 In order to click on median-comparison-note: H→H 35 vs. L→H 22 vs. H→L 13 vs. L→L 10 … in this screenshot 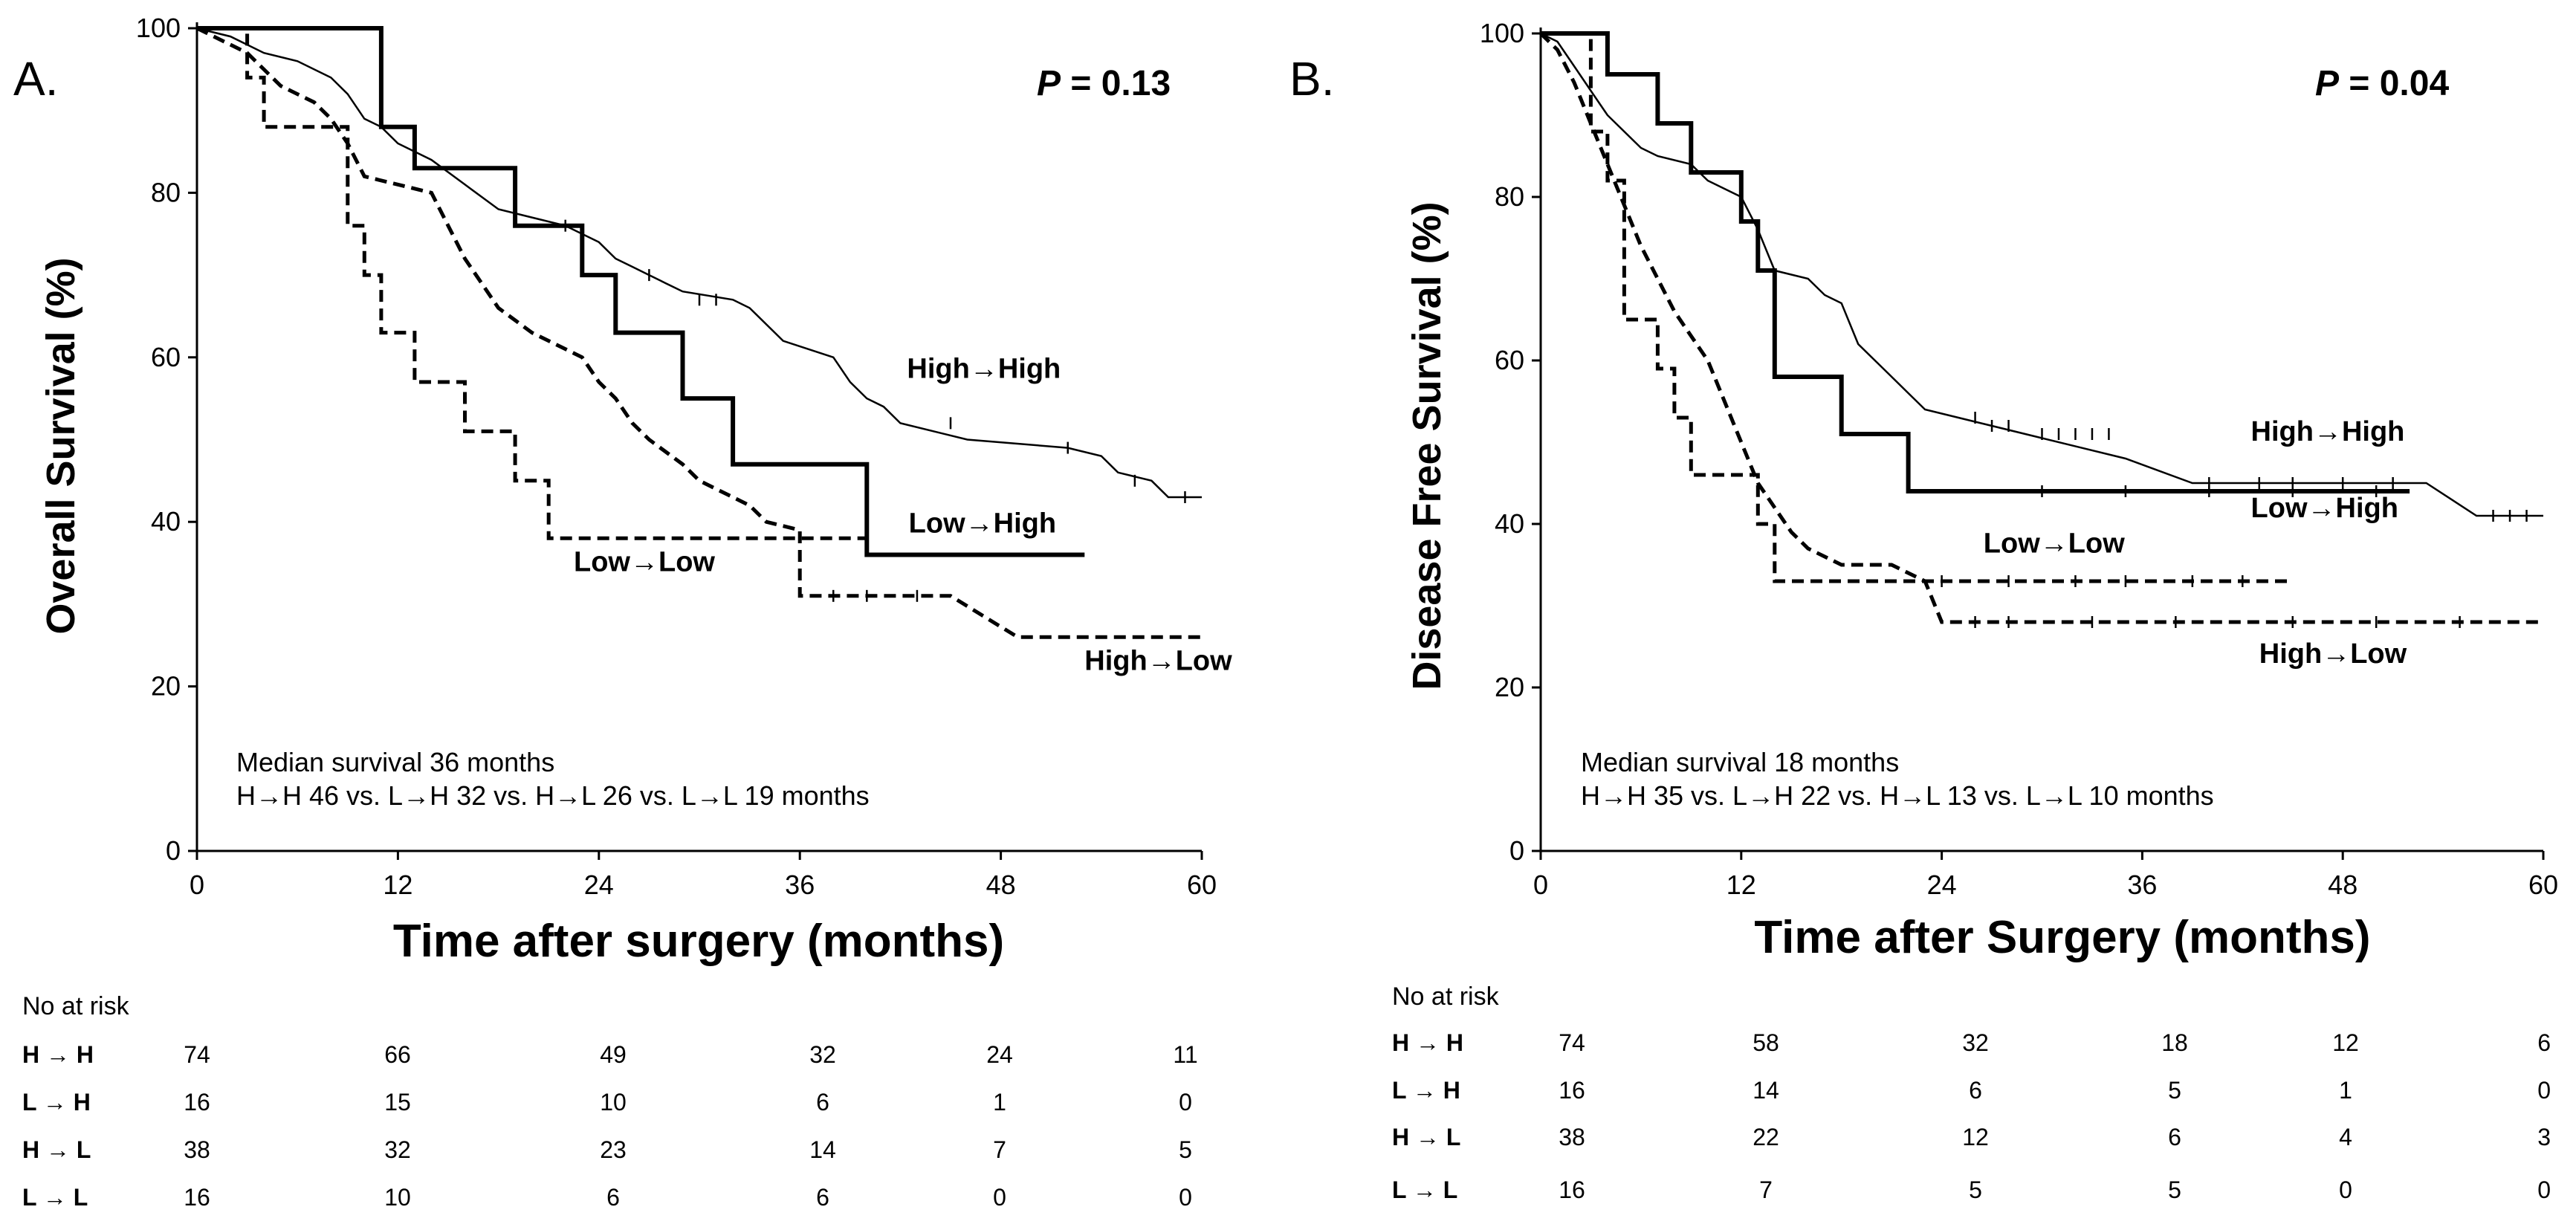, I will do `click(1898, 795)`.